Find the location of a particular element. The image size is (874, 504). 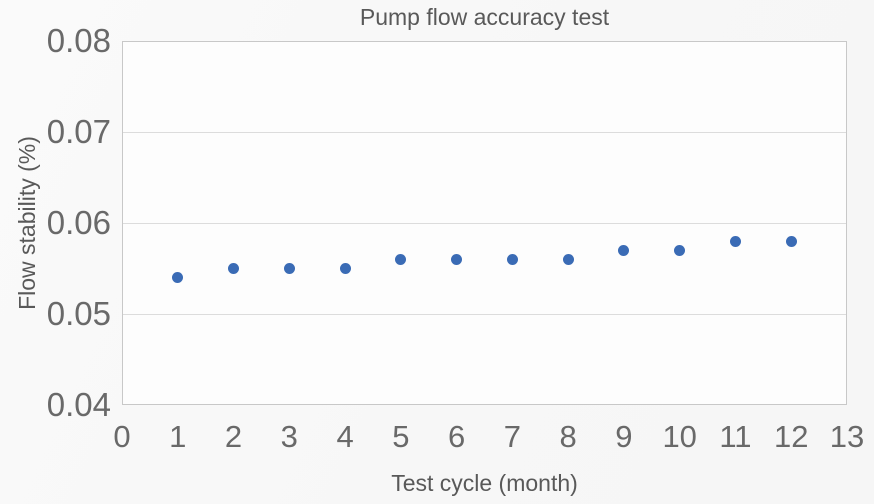

x-tick-label: 11 is located at coordinates (735, 436).